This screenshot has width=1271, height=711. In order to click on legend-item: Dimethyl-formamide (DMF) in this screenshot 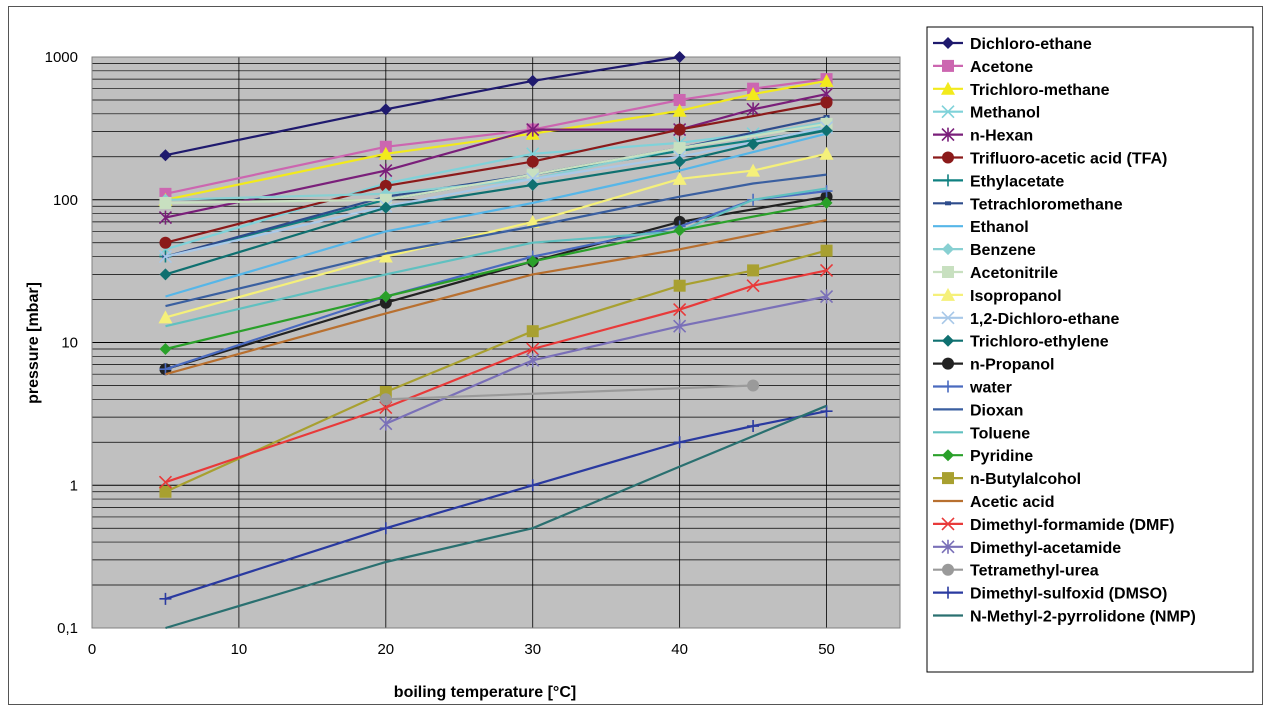, I will do `click(1053, 525)`.